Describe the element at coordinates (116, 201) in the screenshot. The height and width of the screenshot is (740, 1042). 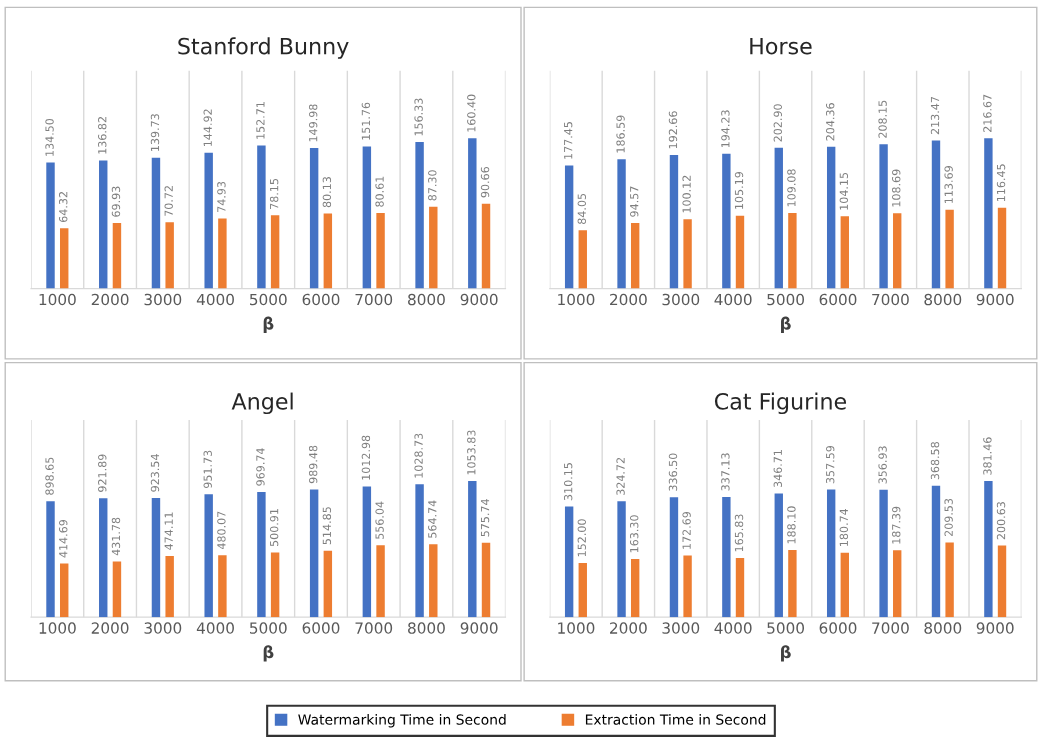
I see `data-label: 69.93` at that location.